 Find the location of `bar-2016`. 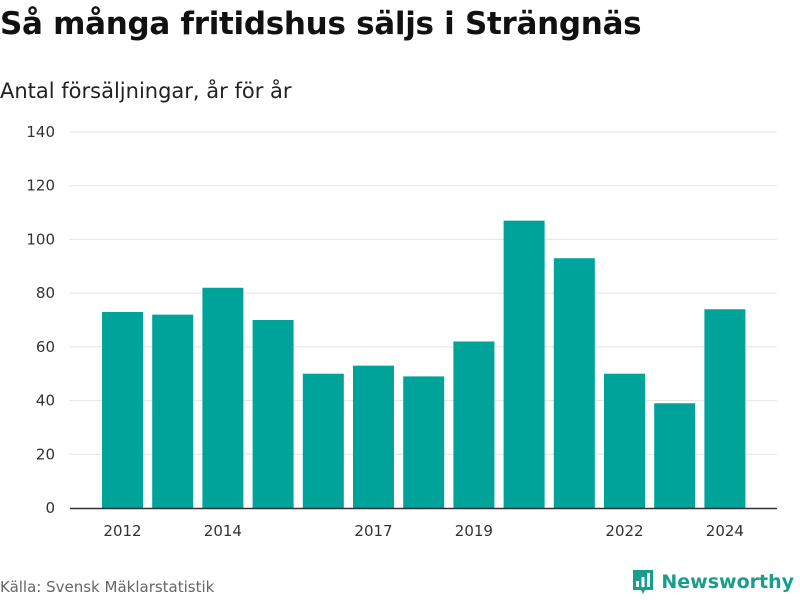

bar-2016 is located at coordinates (323, 440).